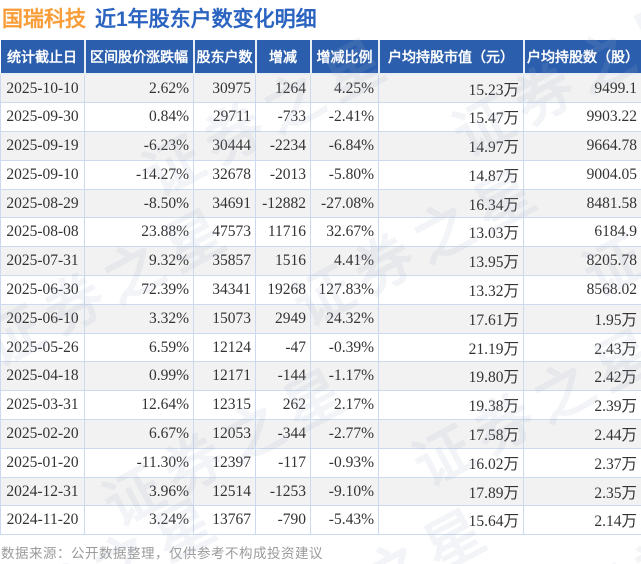 Image resolution: width=641 pixels, height=564 pixels. I want to click on cell-avg-market-value: 19.80万, so click(451, 376).